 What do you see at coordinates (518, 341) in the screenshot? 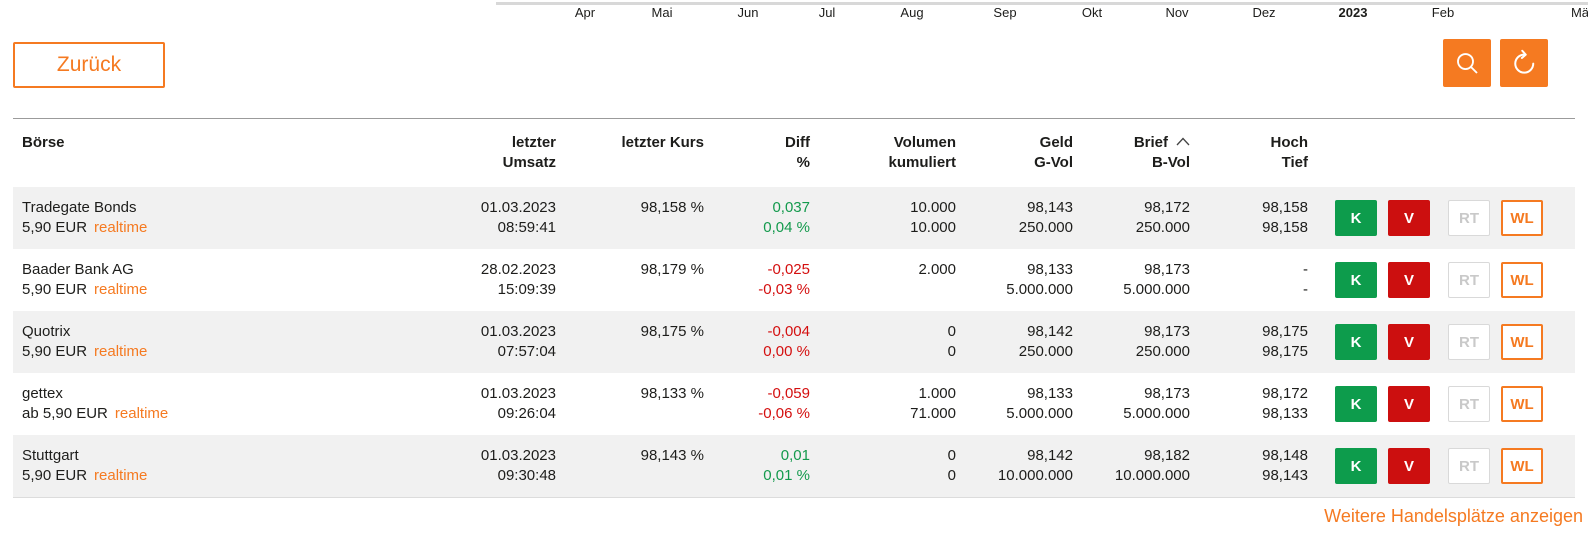
I see `last-trade-cell: 01.03.2023 07:57:04` at bounding box center [518, 341].